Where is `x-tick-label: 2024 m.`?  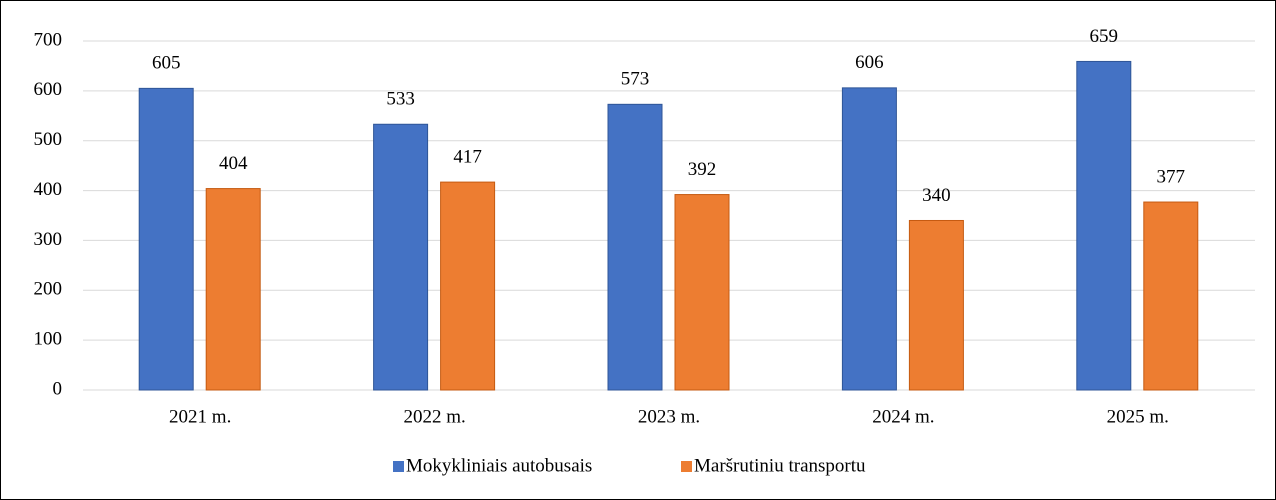
x-tick-label: 2024 m. is located at coordinates (903, 416).